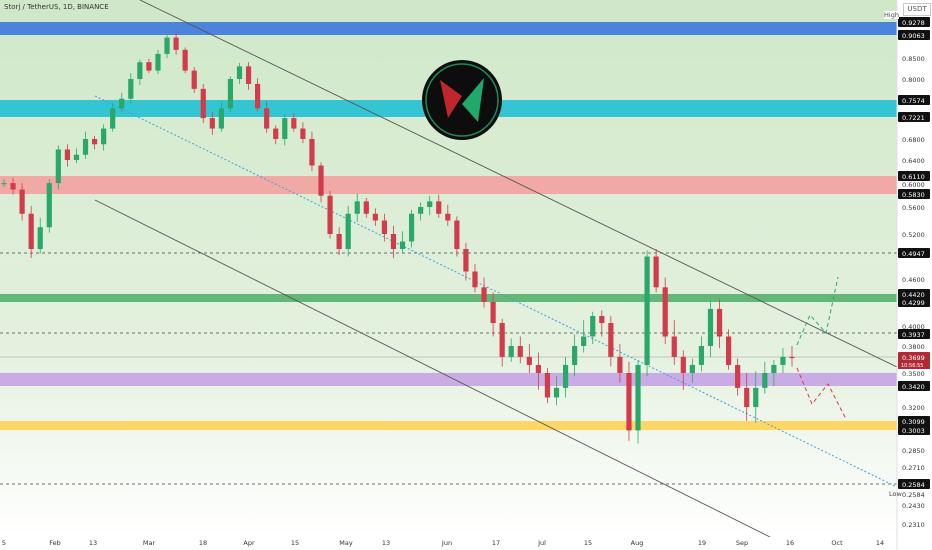 This screenshot has width=932, height=550. Describe the element at coordinates (386, 543) in the screenshot. I see `time-tick-label: 13` at that location.